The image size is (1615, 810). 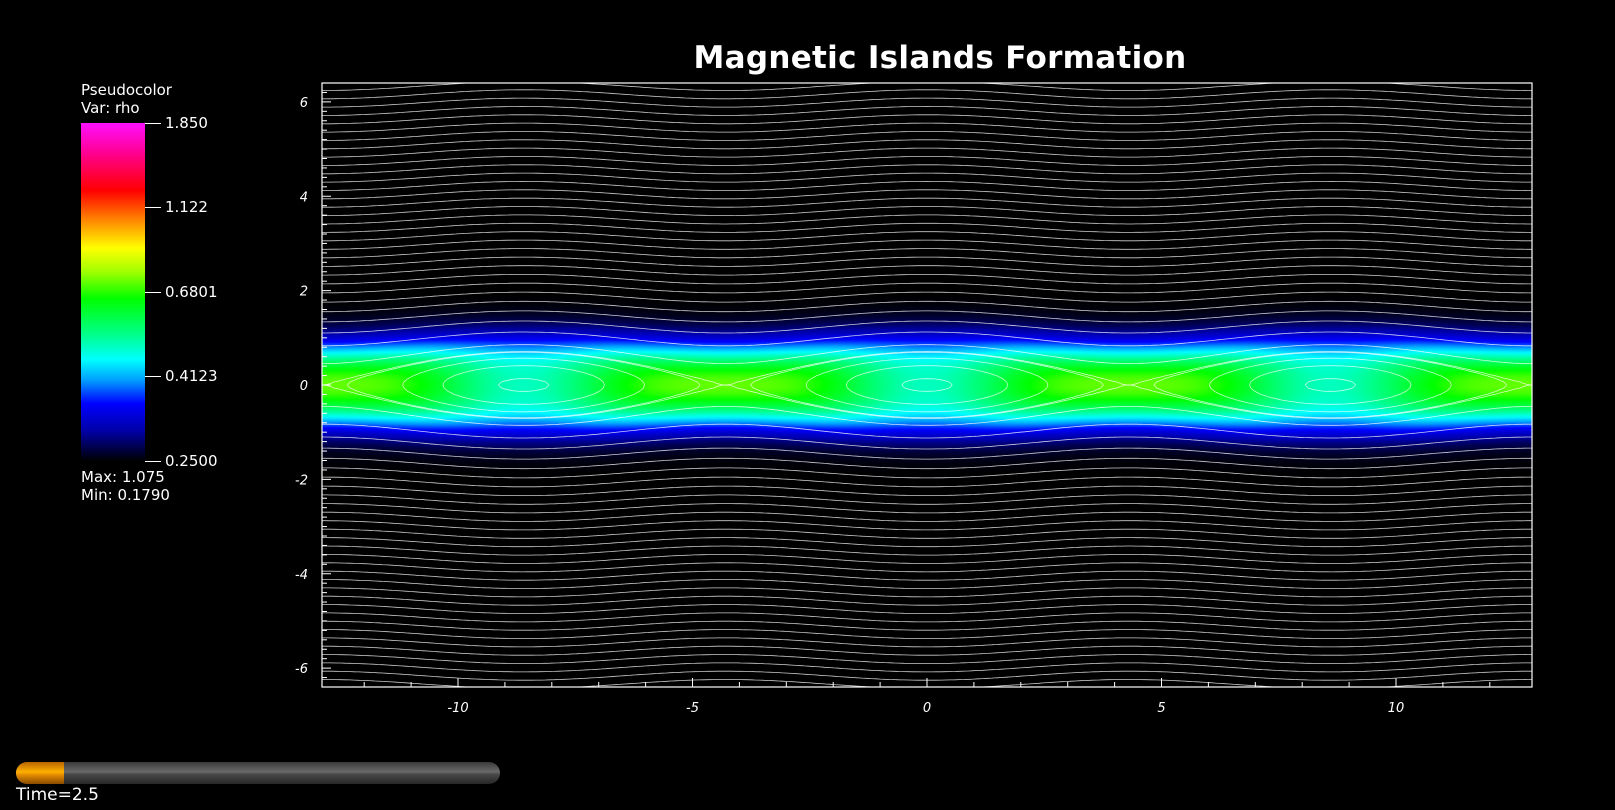 What do you see at coordinates (304, 386) in the screenshot?
I see `y-tick-label-3: 0` at bounding box center [304, 386].